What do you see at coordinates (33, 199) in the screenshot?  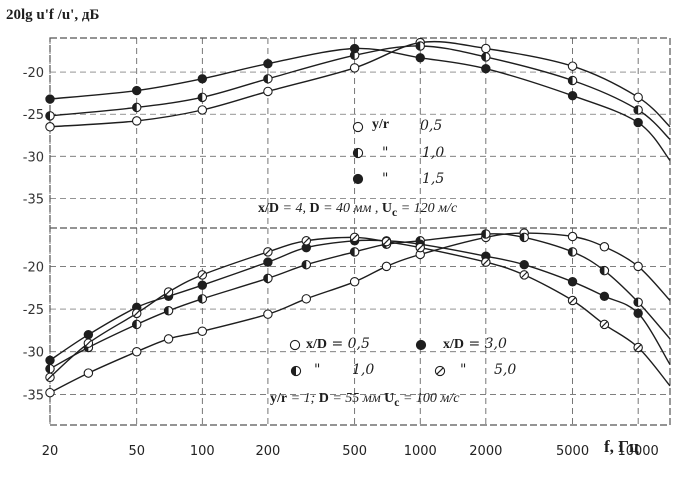 I see `y-tick-label: -35` at bounding box center [33, 199].